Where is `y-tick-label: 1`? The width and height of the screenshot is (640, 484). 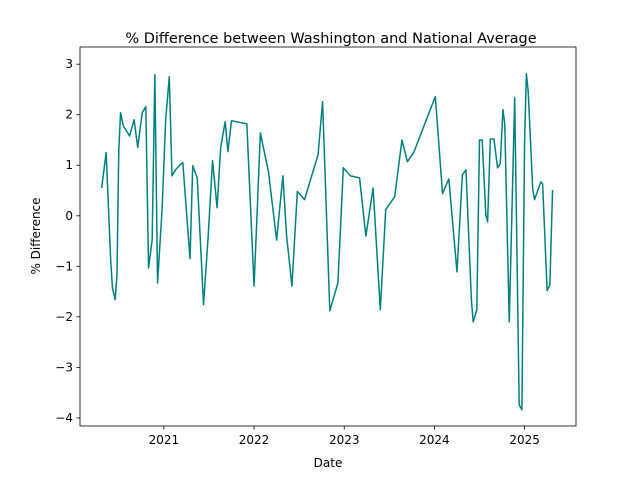 y-tick-label: 1 is located at coordinates (69, 165).